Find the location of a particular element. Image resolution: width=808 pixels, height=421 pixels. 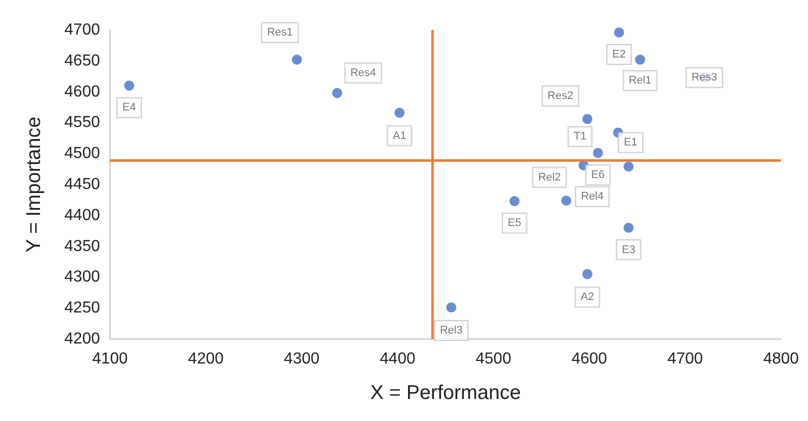

annotation: E6 is located at coordinates (598, 174).